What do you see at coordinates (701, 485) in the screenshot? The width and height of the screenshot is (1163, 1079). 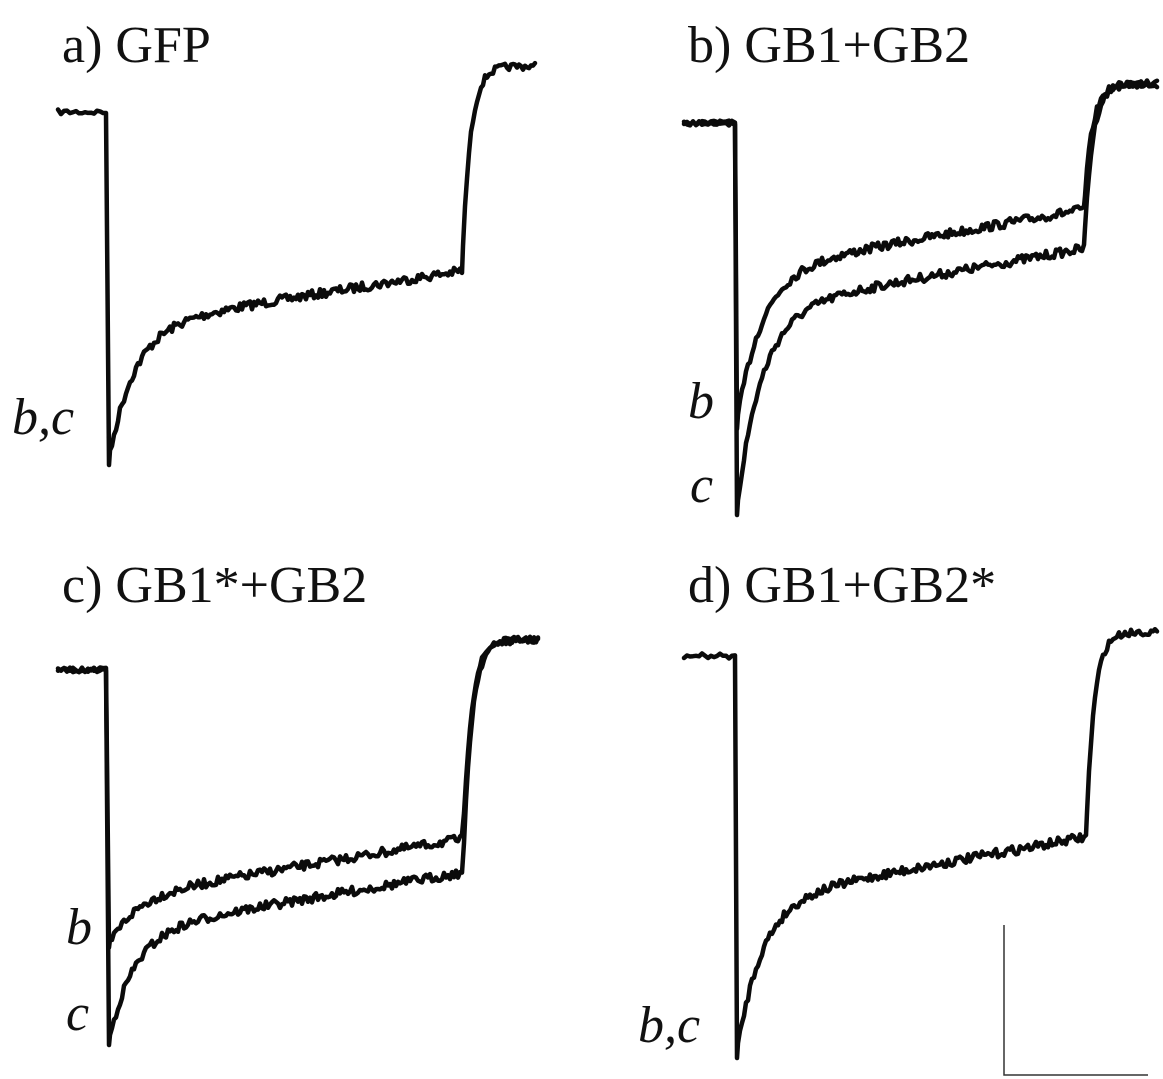 I see `panel-b-label-c: c` at bounding box center [701, 485].